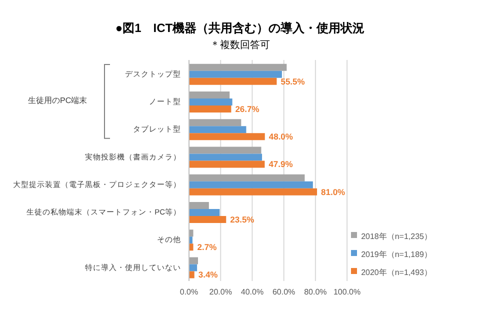 Image resolution: width=480 pixels, height=320 pixels. I want to click on data-label: 81.0%, so click(333, 191).